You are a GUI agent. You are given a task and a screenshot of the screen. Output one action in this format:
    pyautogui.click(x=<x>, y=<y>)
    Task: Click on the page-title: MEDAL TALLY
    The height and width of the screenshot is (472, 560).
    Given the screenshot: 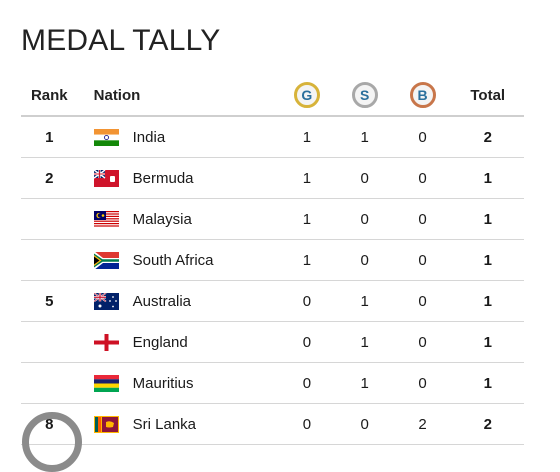 What is the action you would take?
    pyautogui.click(x=121, y=40)
    